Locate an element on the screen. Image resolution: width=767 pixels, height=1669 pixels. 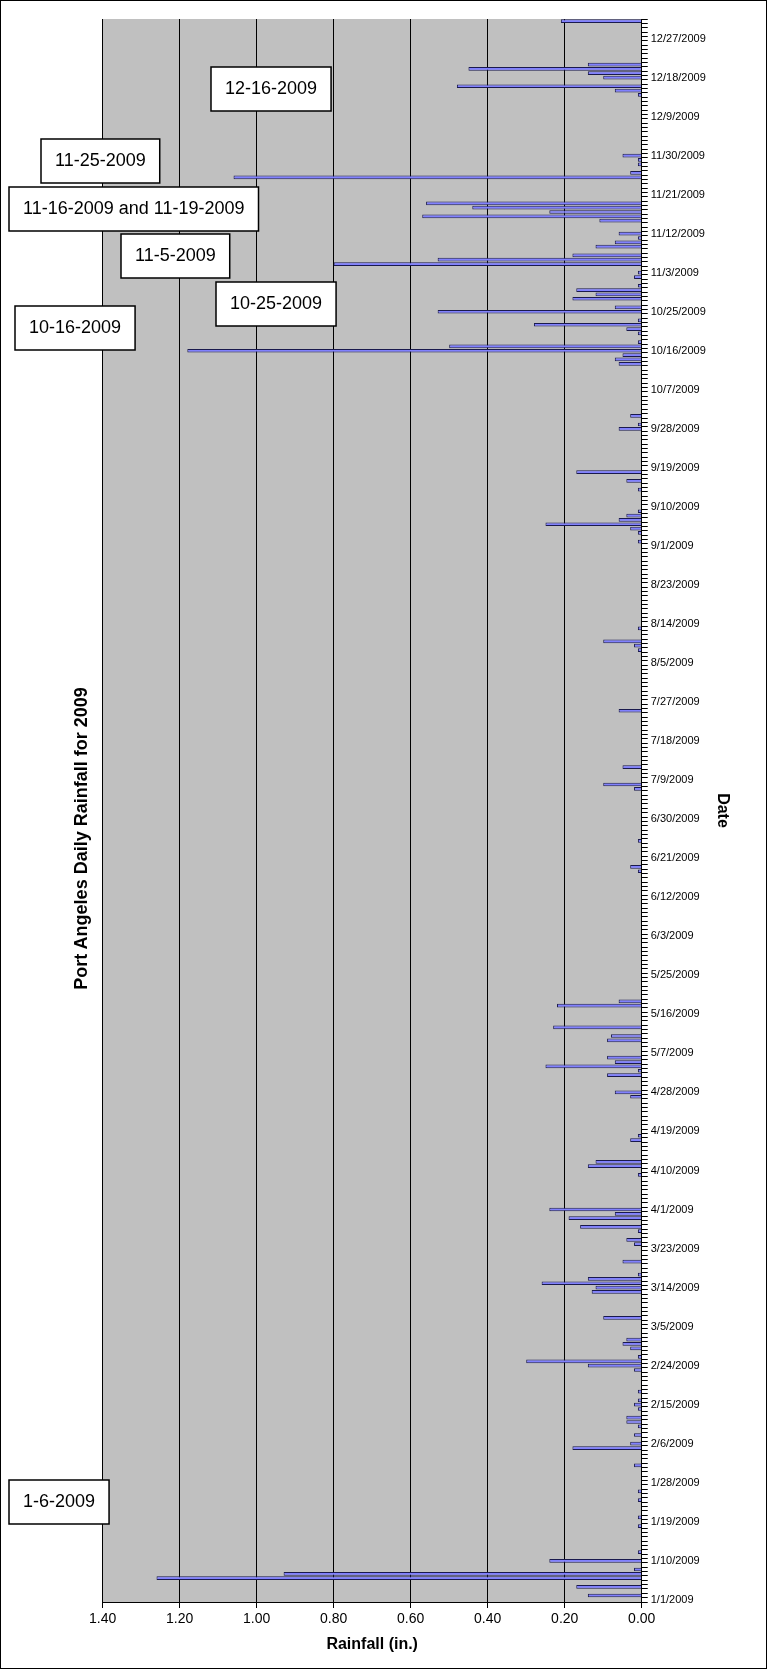
x-tick-label: 0.20 is located at coordinates (565, 1618).